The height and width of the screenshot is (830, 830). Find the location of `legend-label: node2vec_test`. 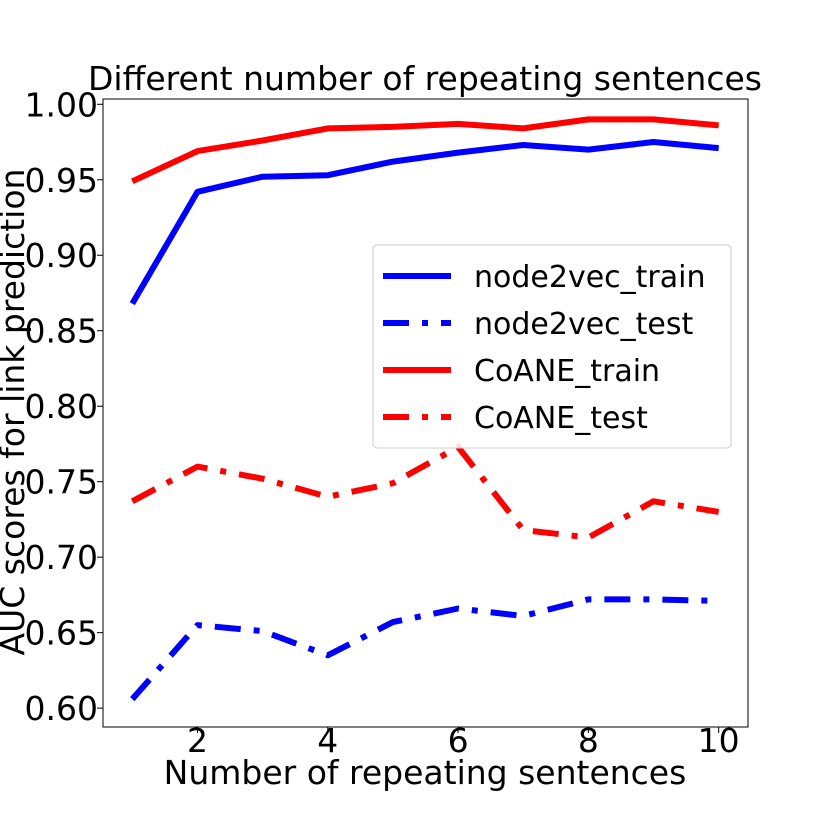

legend-label: node2vec_test is located at coordinates (584, 324).